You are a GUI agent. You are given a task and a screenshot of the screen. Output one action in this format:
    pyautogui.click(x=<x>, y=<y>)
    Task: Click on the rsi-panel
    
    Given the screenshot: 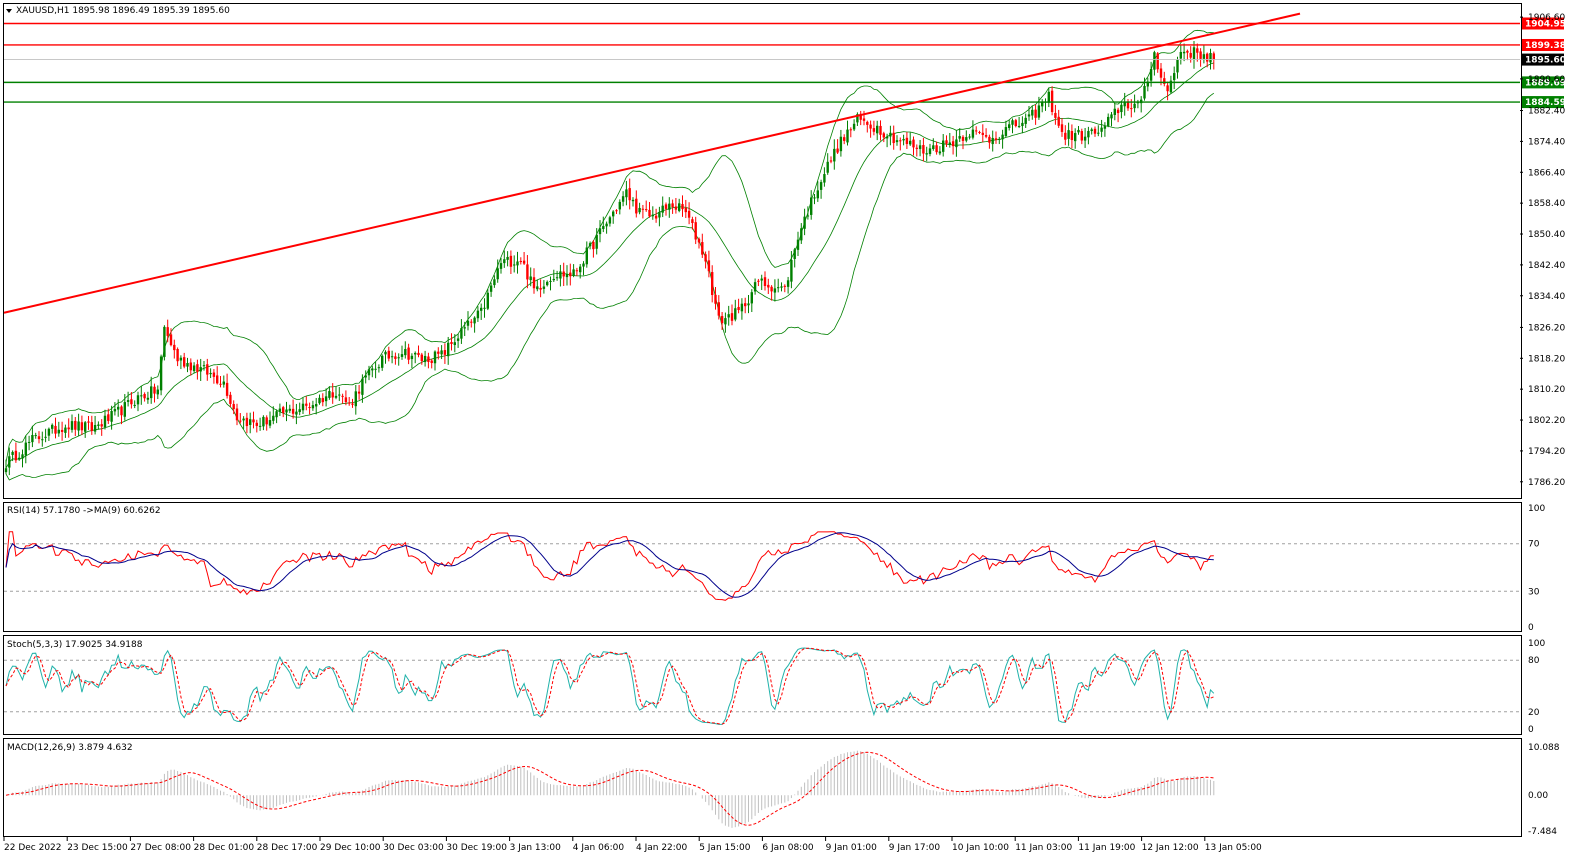 What is the action you would take?
    pyautogui.click(x=762, y=567)
    